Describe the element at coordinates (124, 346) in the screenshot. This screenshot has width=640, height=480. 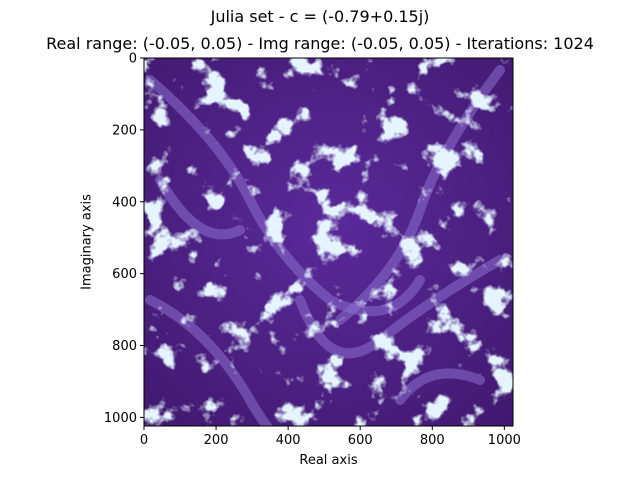
I see `y-tick-label: 800` at that location.